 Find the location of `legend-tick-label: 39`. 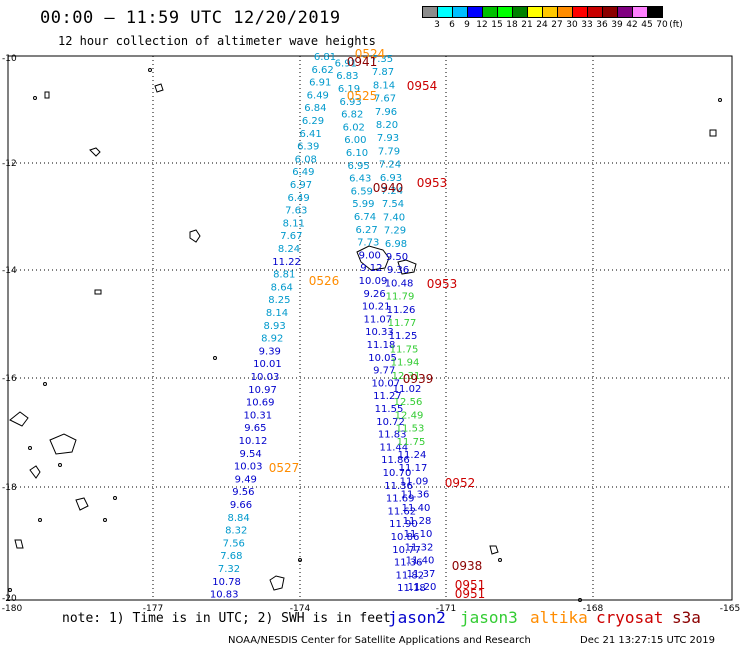

legend-tick-label: 39 is located at coordinates (617, 25).